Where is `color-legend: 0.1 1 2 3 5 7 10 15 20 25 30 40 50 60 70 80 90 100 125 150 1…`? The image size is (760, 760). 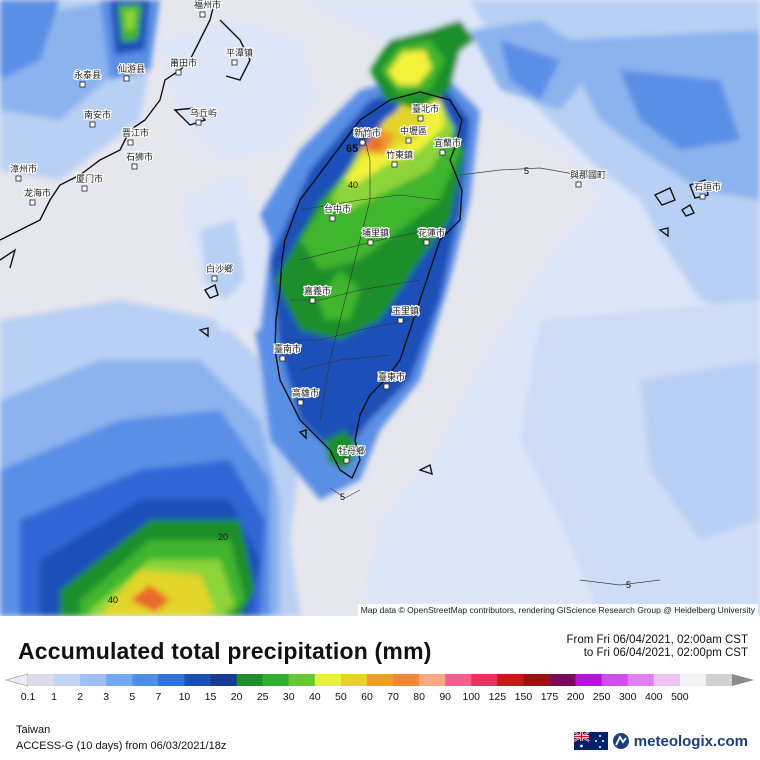
color-legend: 0.1 1 2 3 5 7 10 15 20 25 30 40 50 60 70 80 90 100 125 150 1… is located at coordinates (379, 688).